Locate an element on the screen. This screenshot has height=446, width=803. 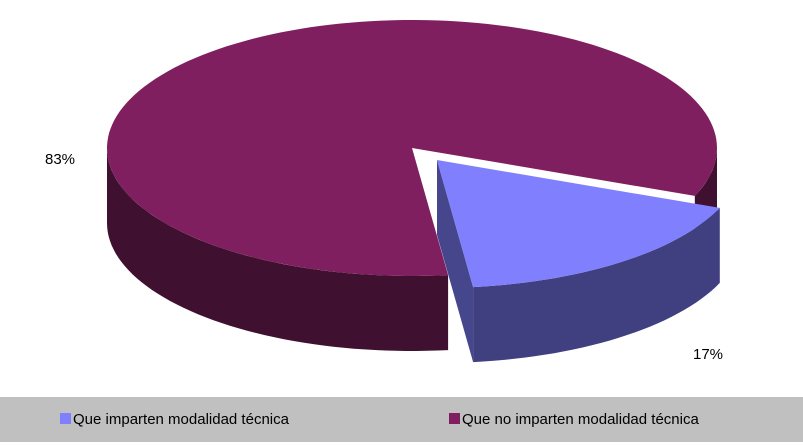
slice-side is located at coordinates (596, 285).